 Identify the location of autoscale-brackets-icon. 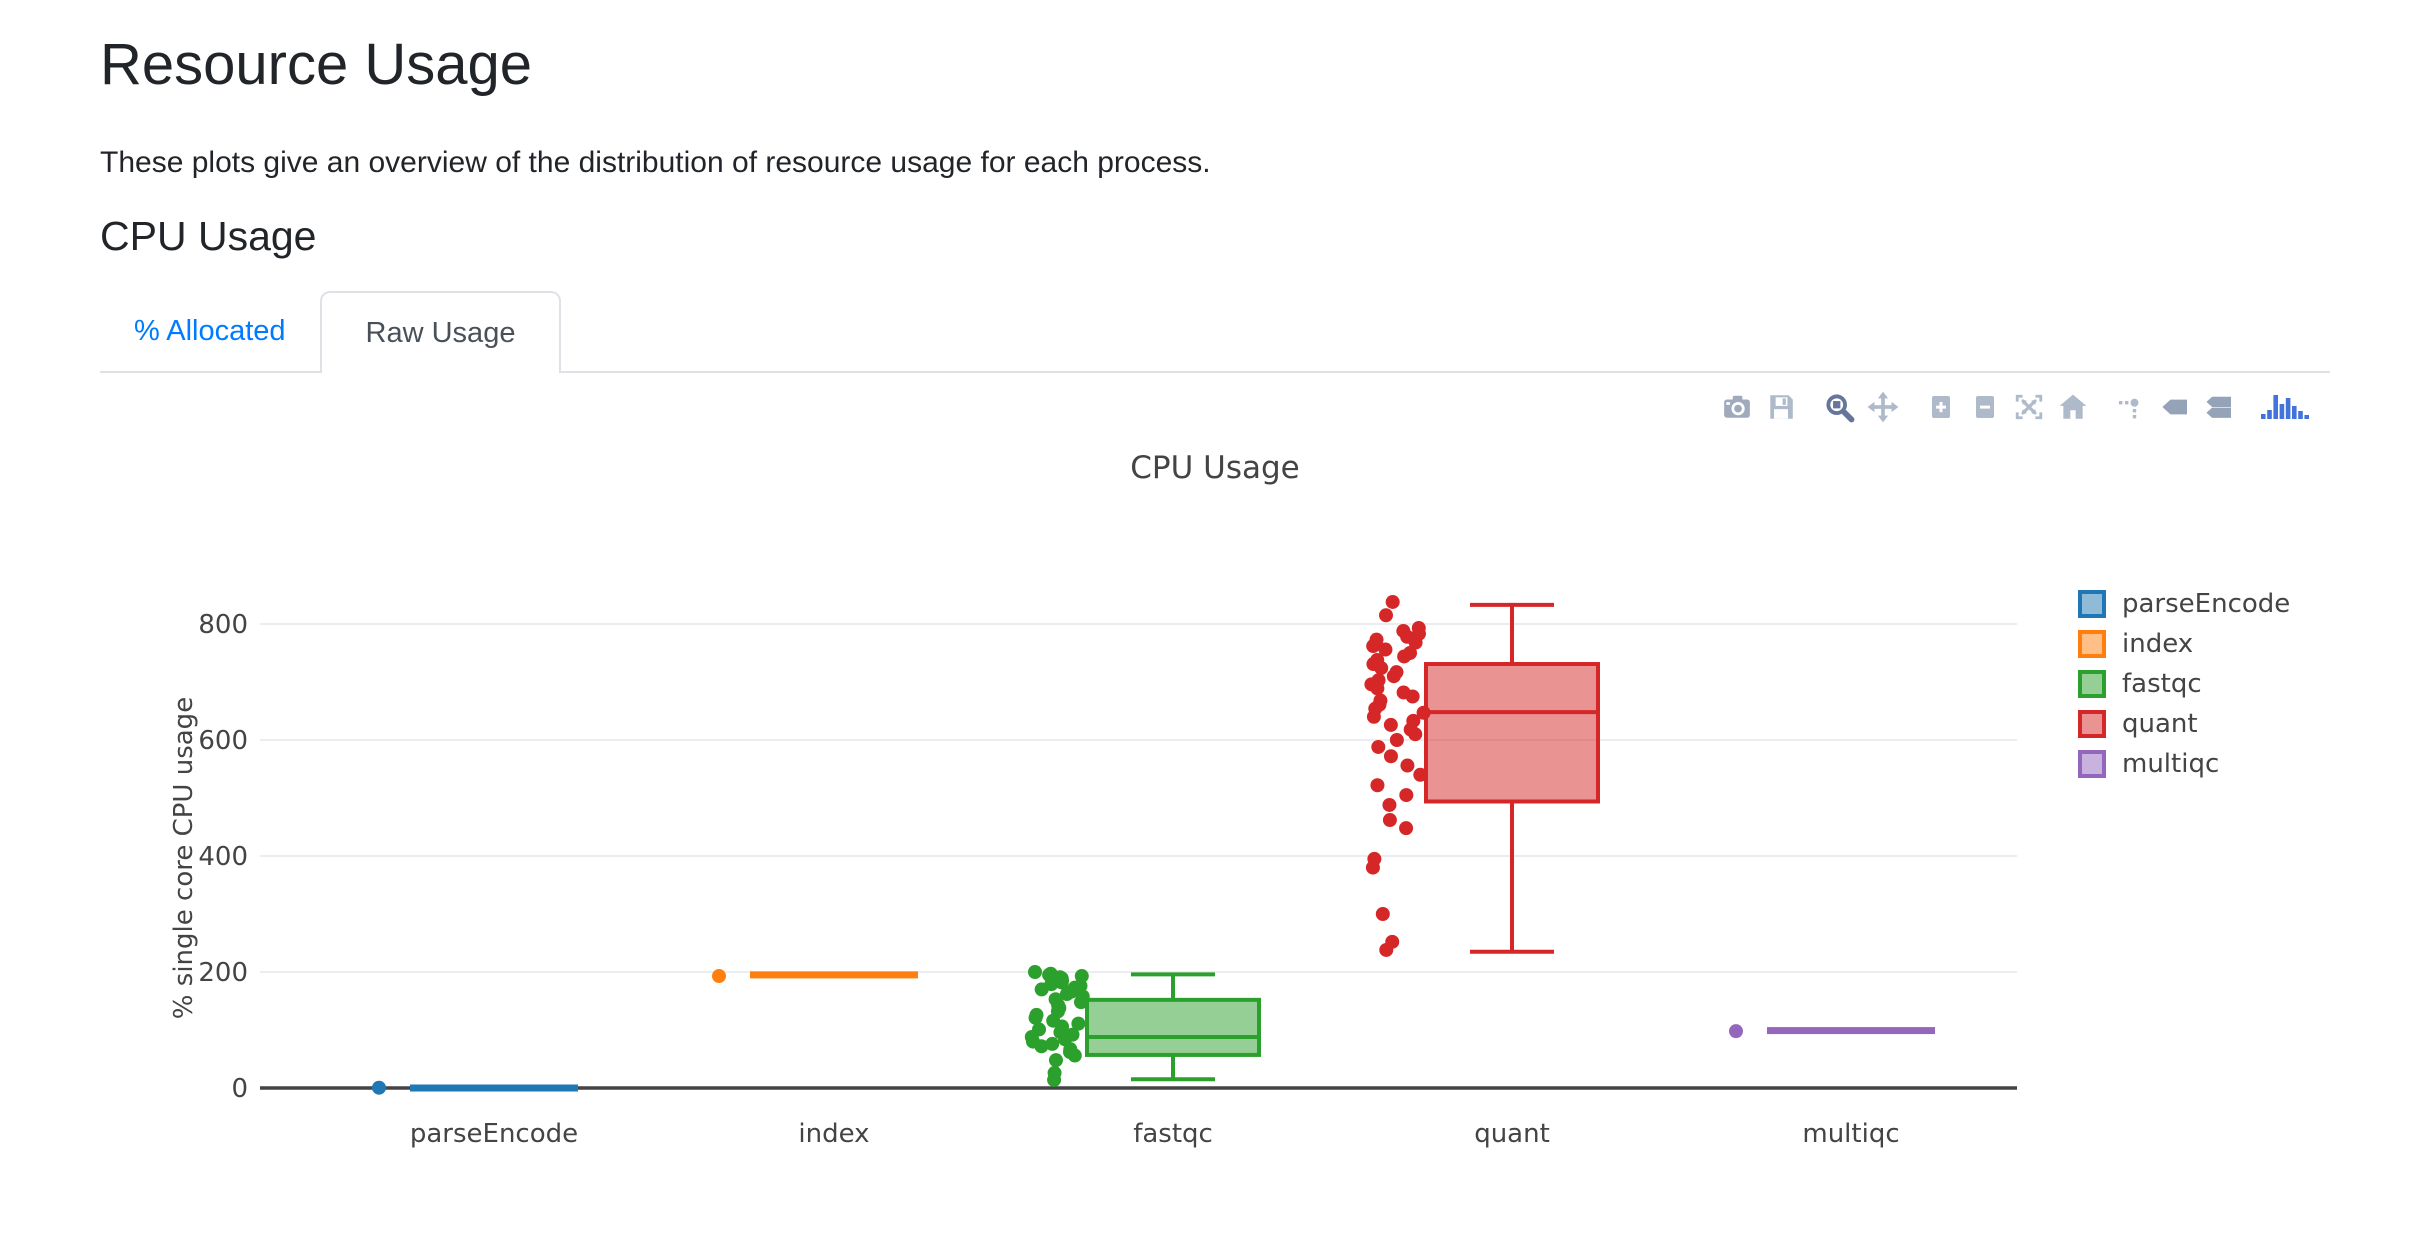
(2029, 407).